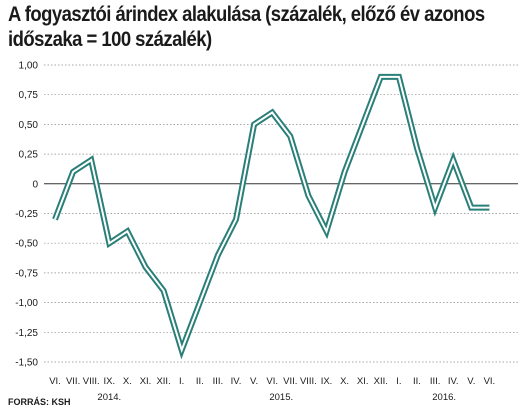 This screenshot has height=414, width=523. Describe the element at coordinates (39, 402) in the screenshot. I see `source-note: FORRÁS: KSH` at that location.